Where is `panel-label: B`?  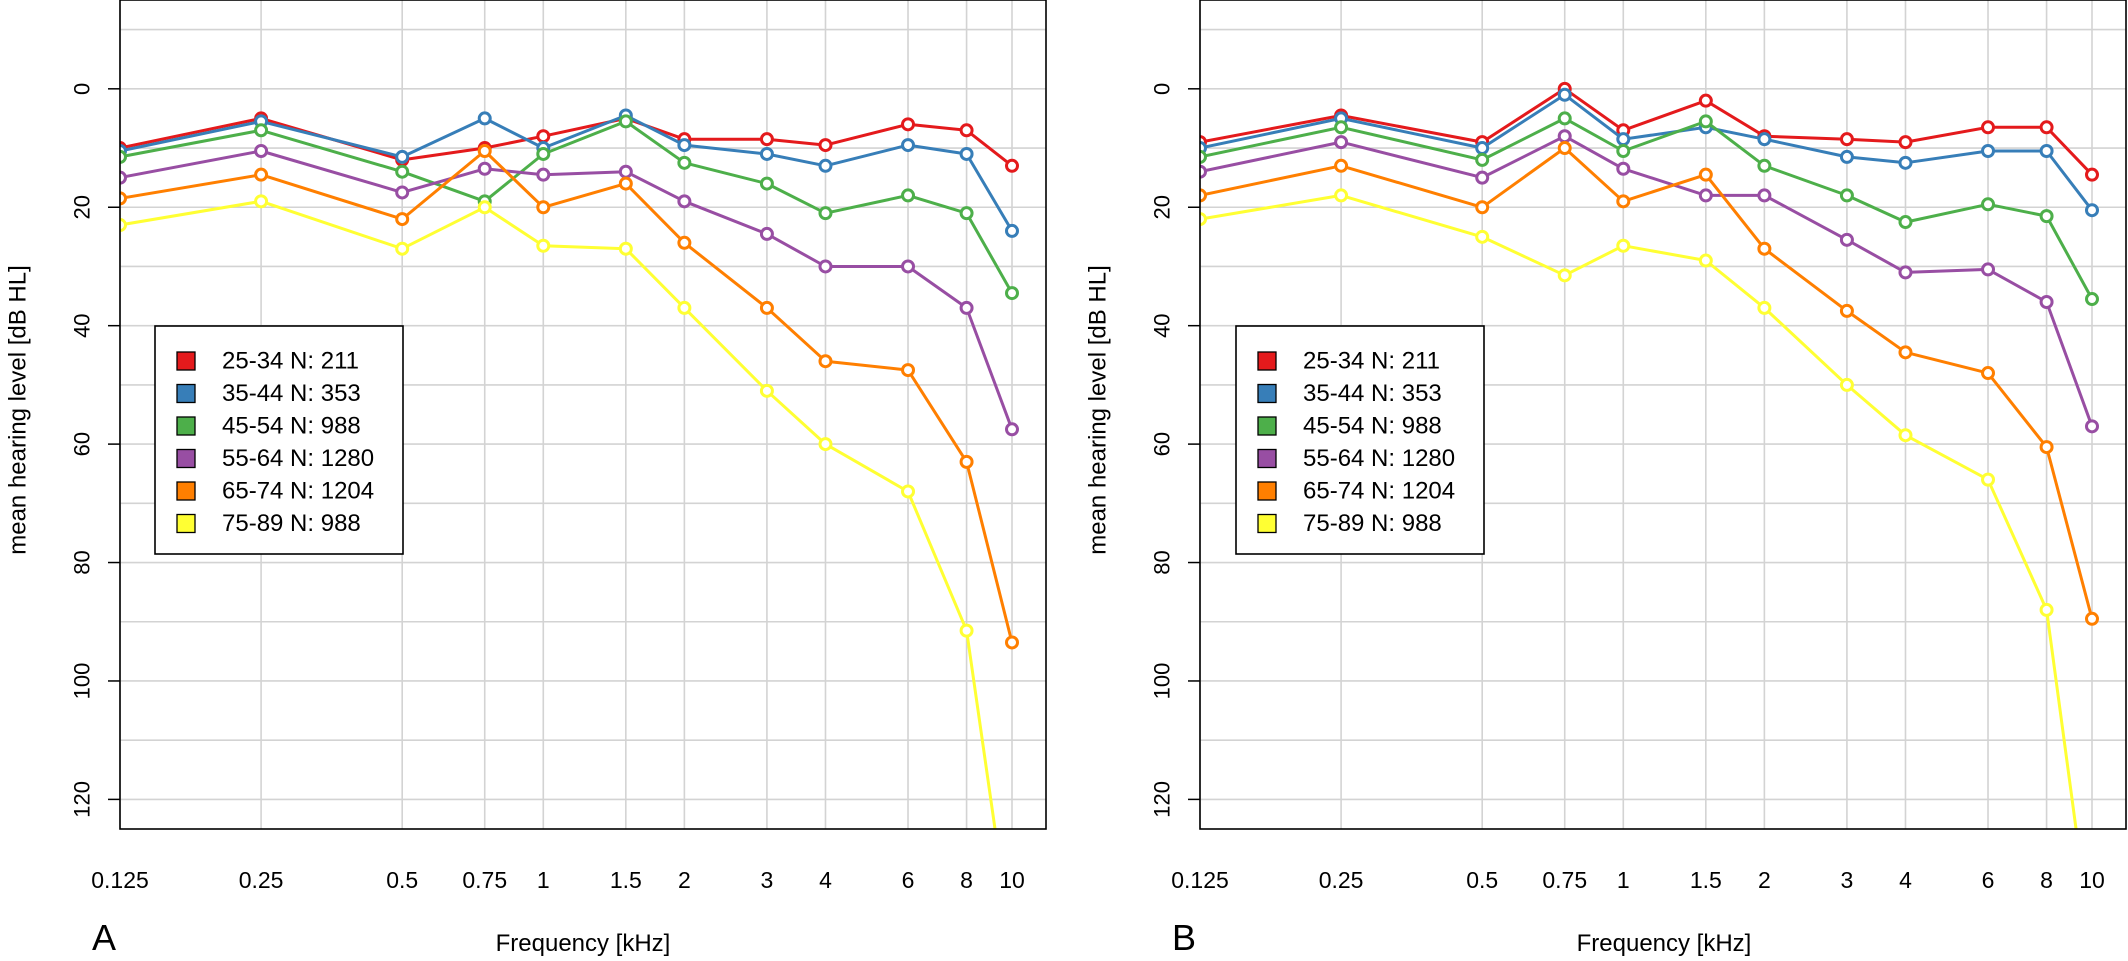 panel-label: B is located at coordinates (1184, 937).